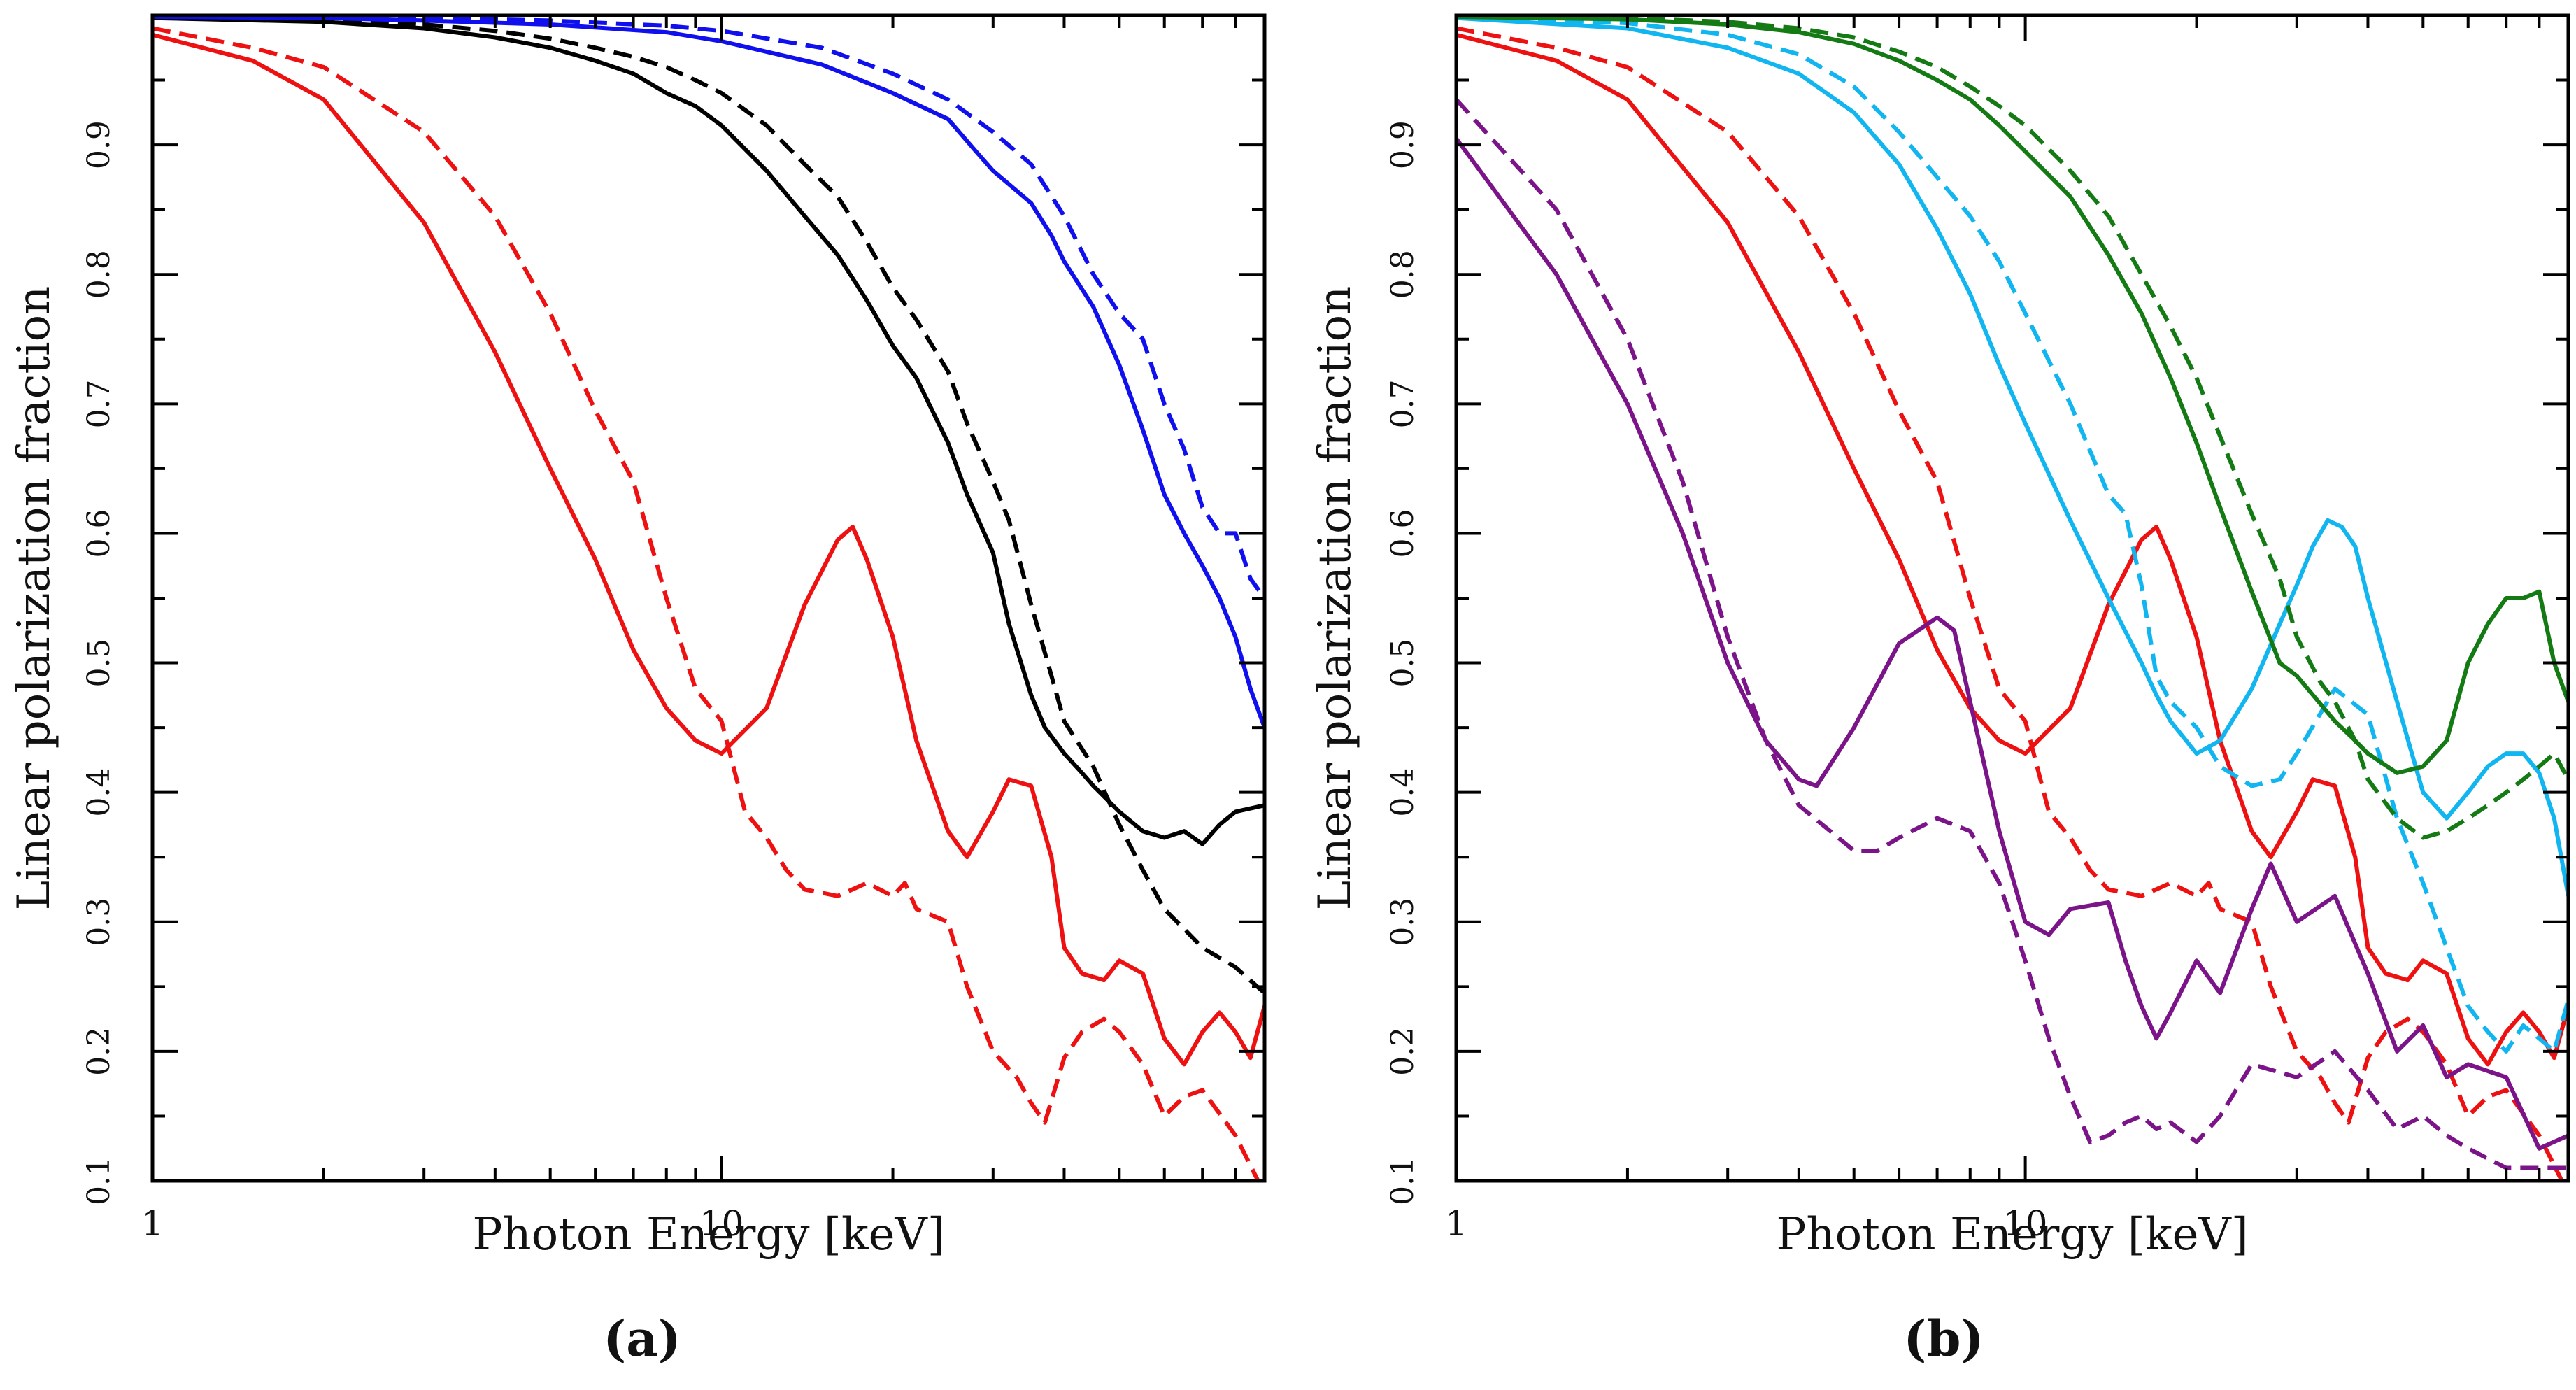 The width and height of the screenshot is (2576, 1390). I want to click on panel-label: (a), so click(642, 1339).